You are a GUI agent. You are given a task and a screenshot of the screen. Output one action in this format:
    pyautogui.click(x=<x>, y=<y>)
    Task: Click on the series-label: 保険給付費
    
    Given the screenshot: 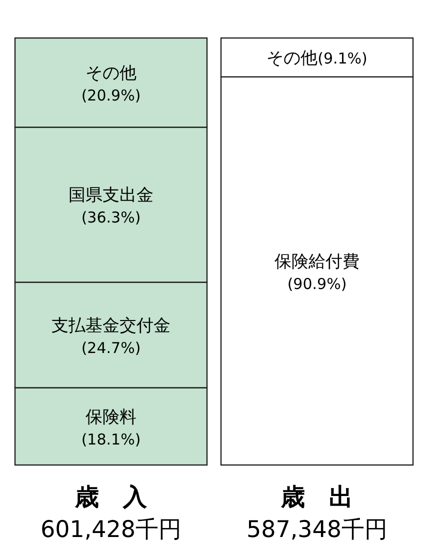 What is the action you would take?
    pyautogui.click(x=317, y=262)
    